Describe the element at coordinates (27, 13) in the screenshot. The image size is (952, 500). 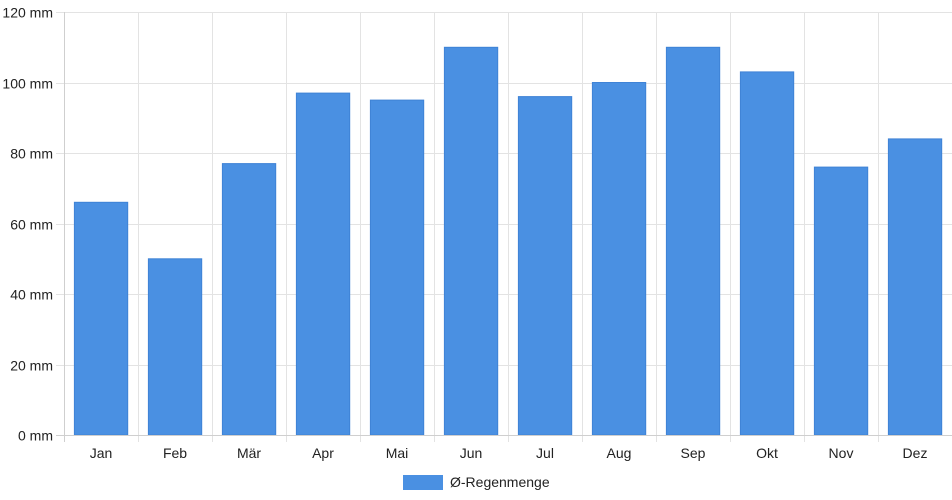
I see `y-tick-label: 120 mm` at that location.